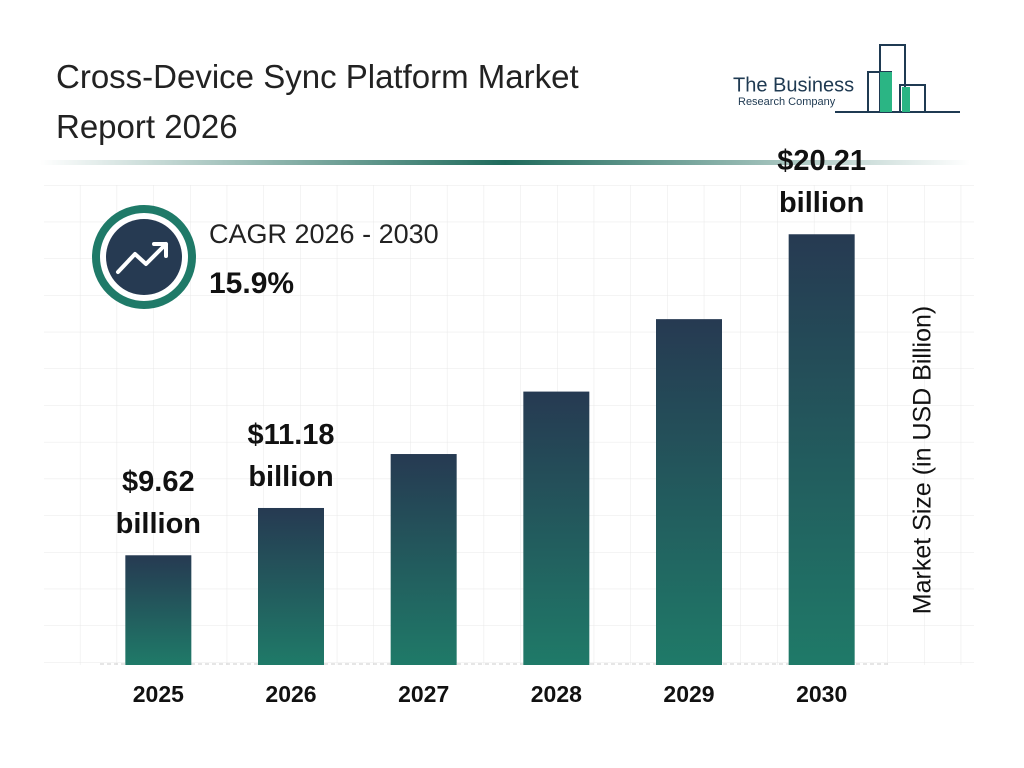 The image size is (1024, 768). I want to click on logo, so click(897, 78).